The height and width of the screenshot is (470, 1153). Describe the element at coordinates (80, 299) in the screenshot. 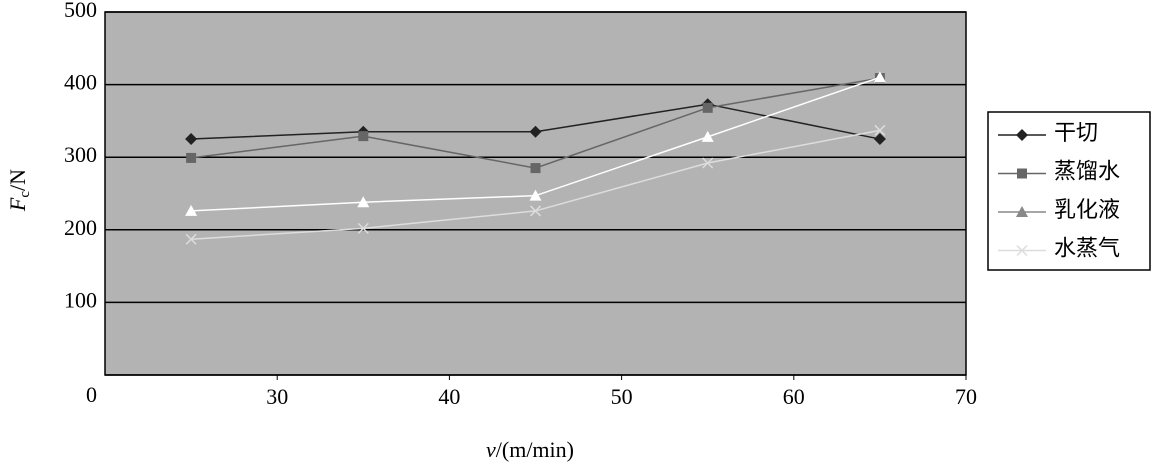

I see `y-tick-label: 100` at that location.